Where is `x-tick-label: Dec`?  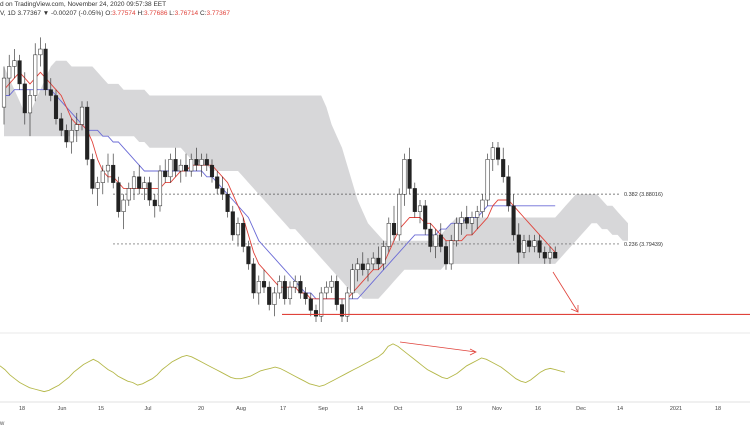
x-tick-label: Dec is located at coordinates (581, 409).